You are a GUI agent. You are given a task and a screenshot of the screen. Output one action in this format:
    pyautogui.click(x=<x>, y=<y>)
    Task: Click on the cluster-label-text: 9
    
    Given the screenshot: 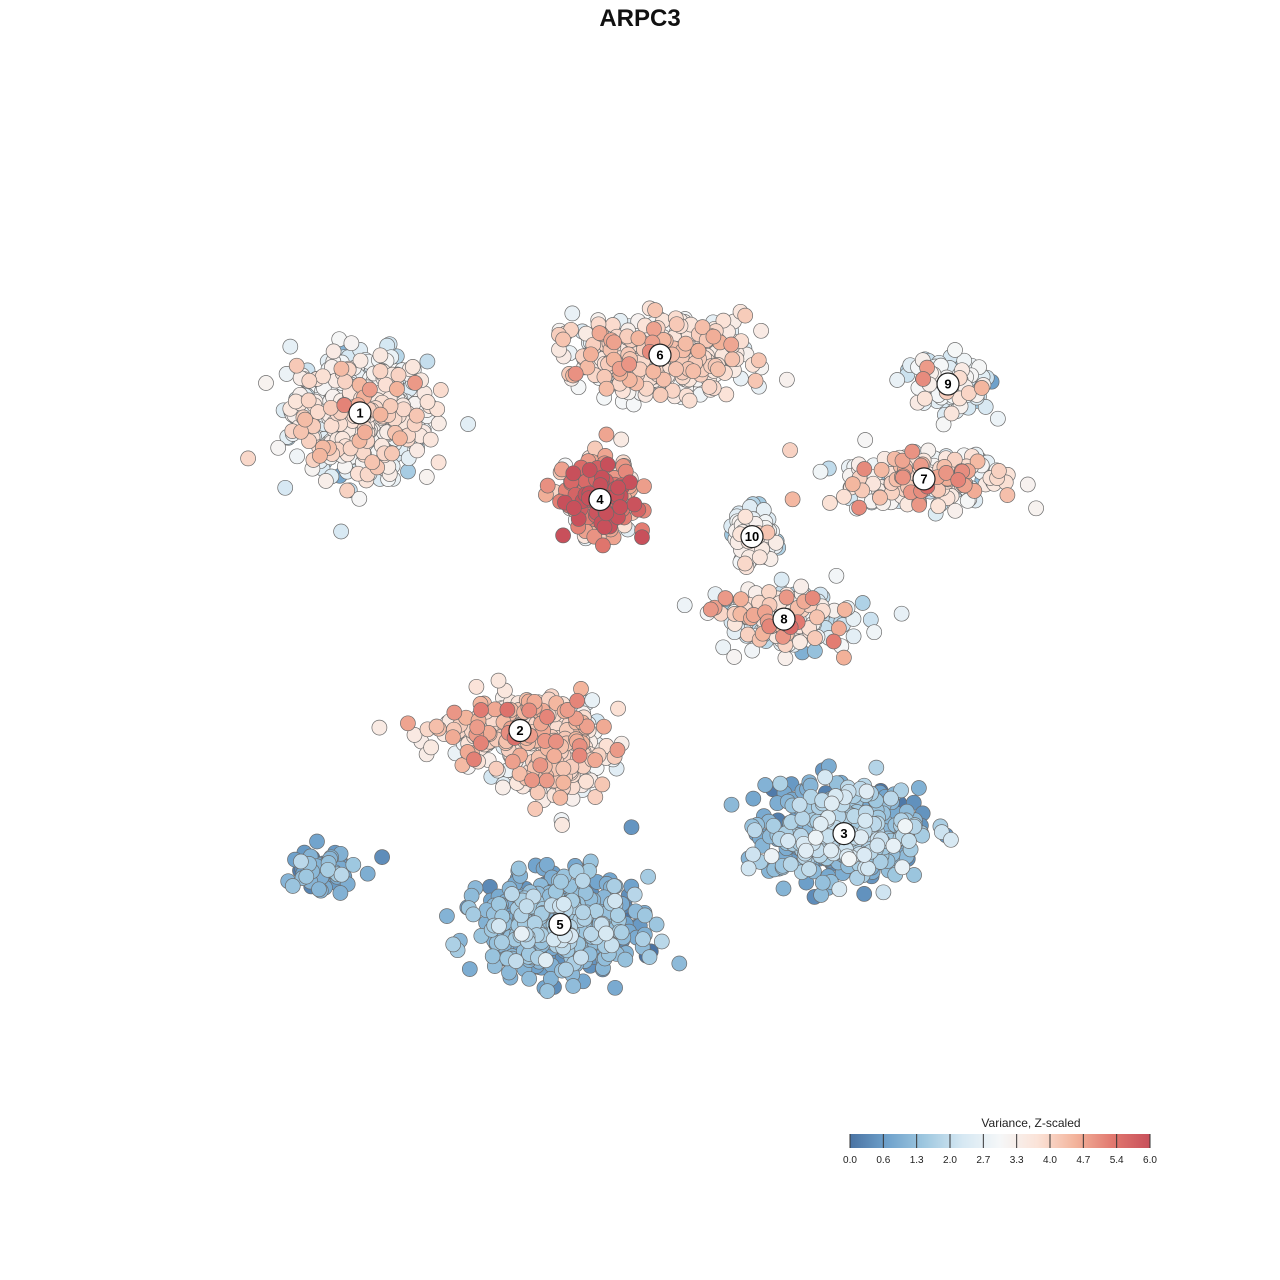 What is the action you would take?
    pyautogui.click(x=947, y=384)
    